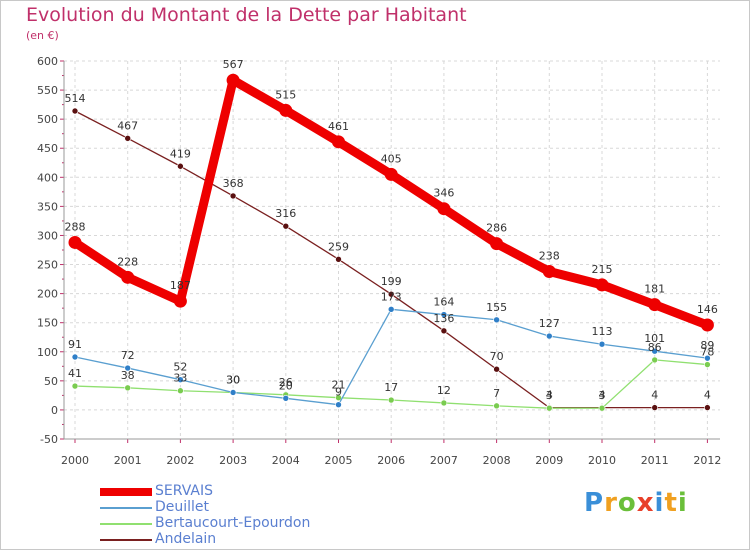 The height and width of the screenshot is (550, 750). What do you see at coordinates (47, 294) in the screenshot?
I see `y-tick-label: 200` at bounding box center [47, 294].